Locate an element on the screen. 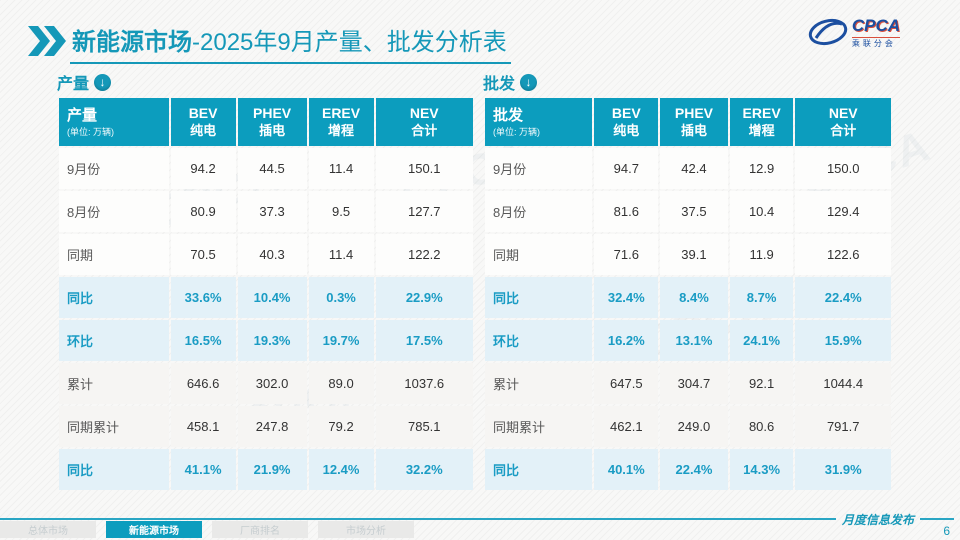 The image size is (960, 540). table-row: 环比 16.2% 13.1% 24.1% 15.9% is located at coordinates (688, 340).